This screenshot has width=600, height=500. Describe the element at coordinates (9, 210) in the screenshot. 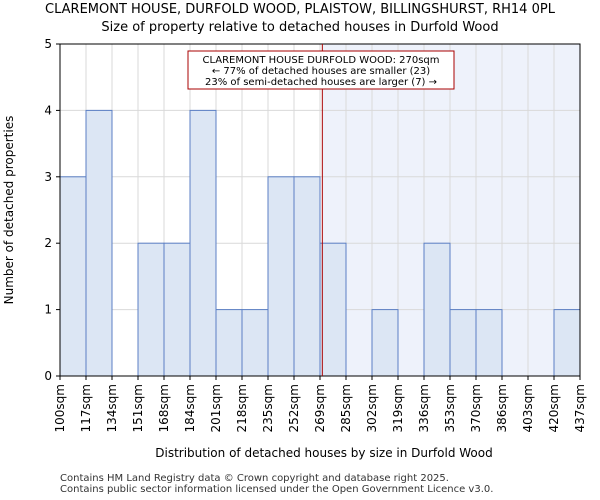

I see `y-axis-label: Number of detached properties` at that location.